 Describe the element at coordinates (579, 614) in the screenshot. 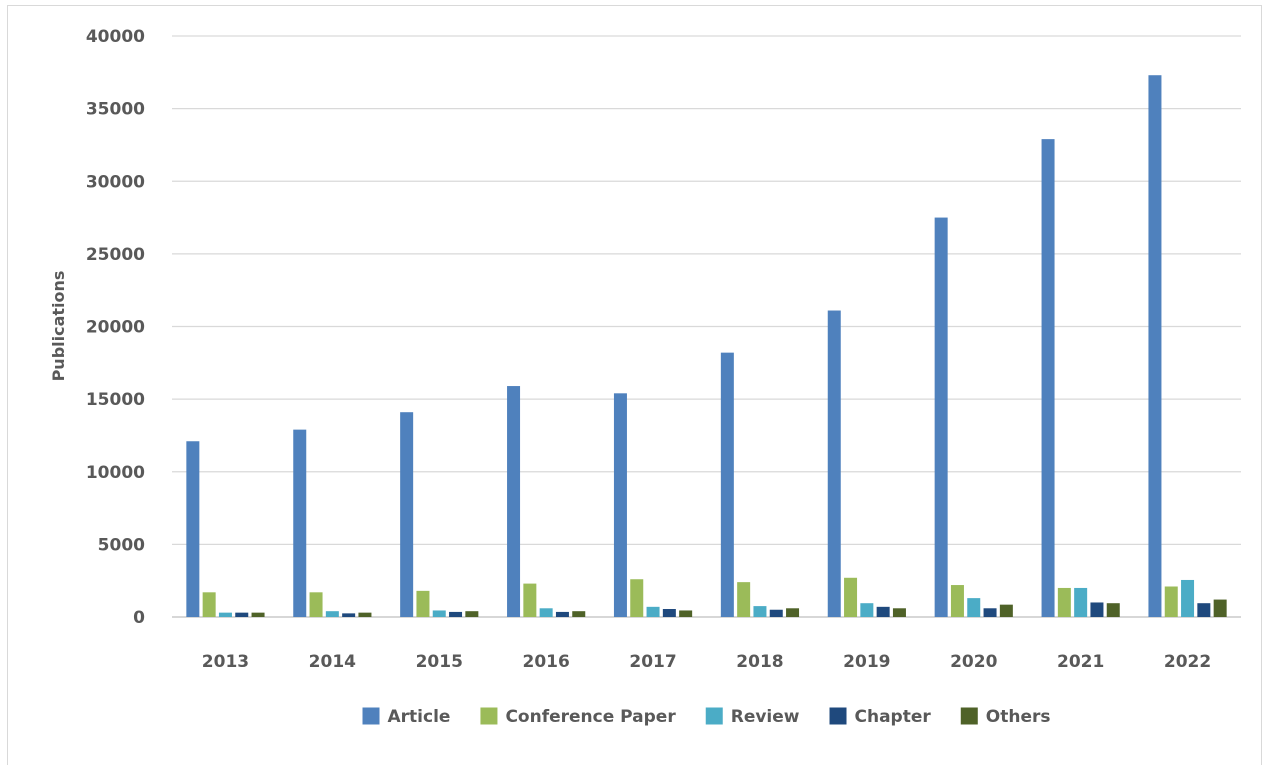

I see `bar-others-2016` at that location.